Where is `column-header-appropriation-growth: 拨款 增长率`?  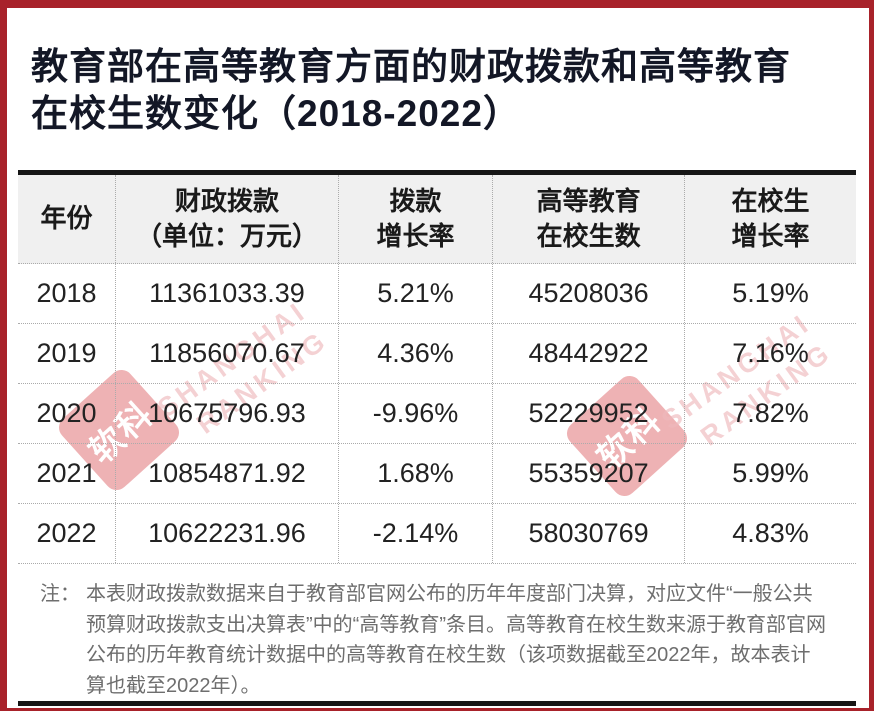 column-header-appropriation-growth: 拨款 增长率 is located at coordinates (416, 218).